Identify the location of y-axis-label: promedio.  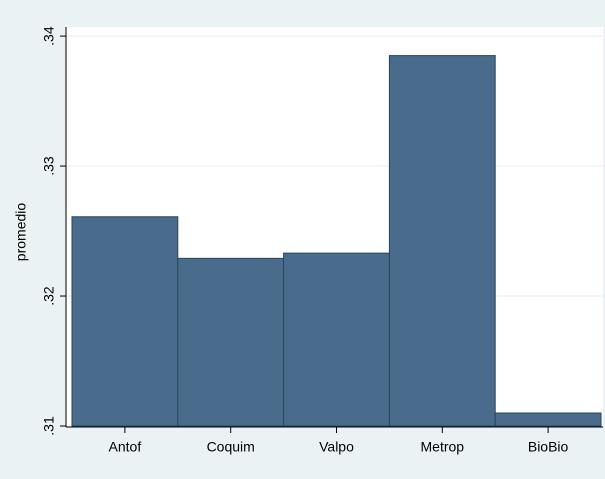
(21, 232).